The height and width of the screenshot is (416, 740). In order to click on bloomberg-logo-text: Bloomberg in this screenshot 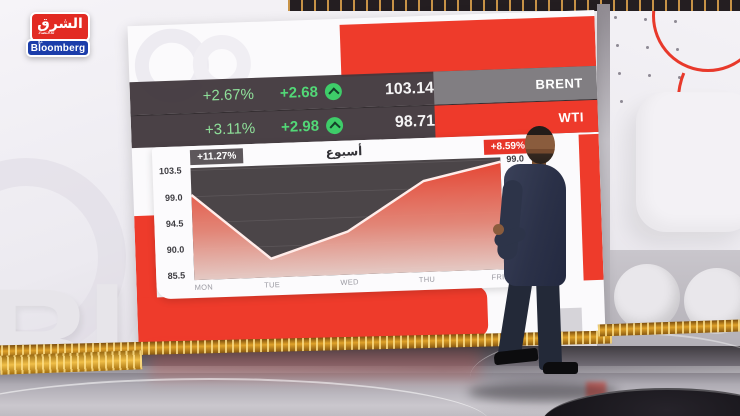, I will do `click(58, 48)`.